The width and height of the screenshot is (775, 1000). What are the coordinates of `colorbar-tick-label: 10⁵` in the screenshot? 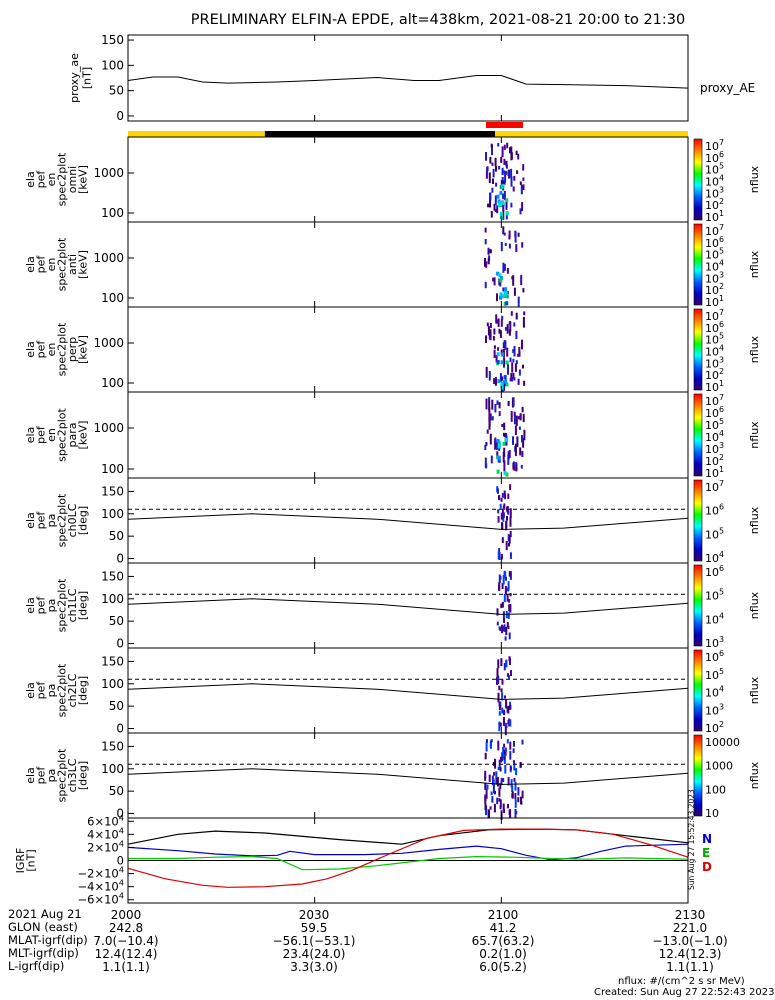 It's located at (714, 595).